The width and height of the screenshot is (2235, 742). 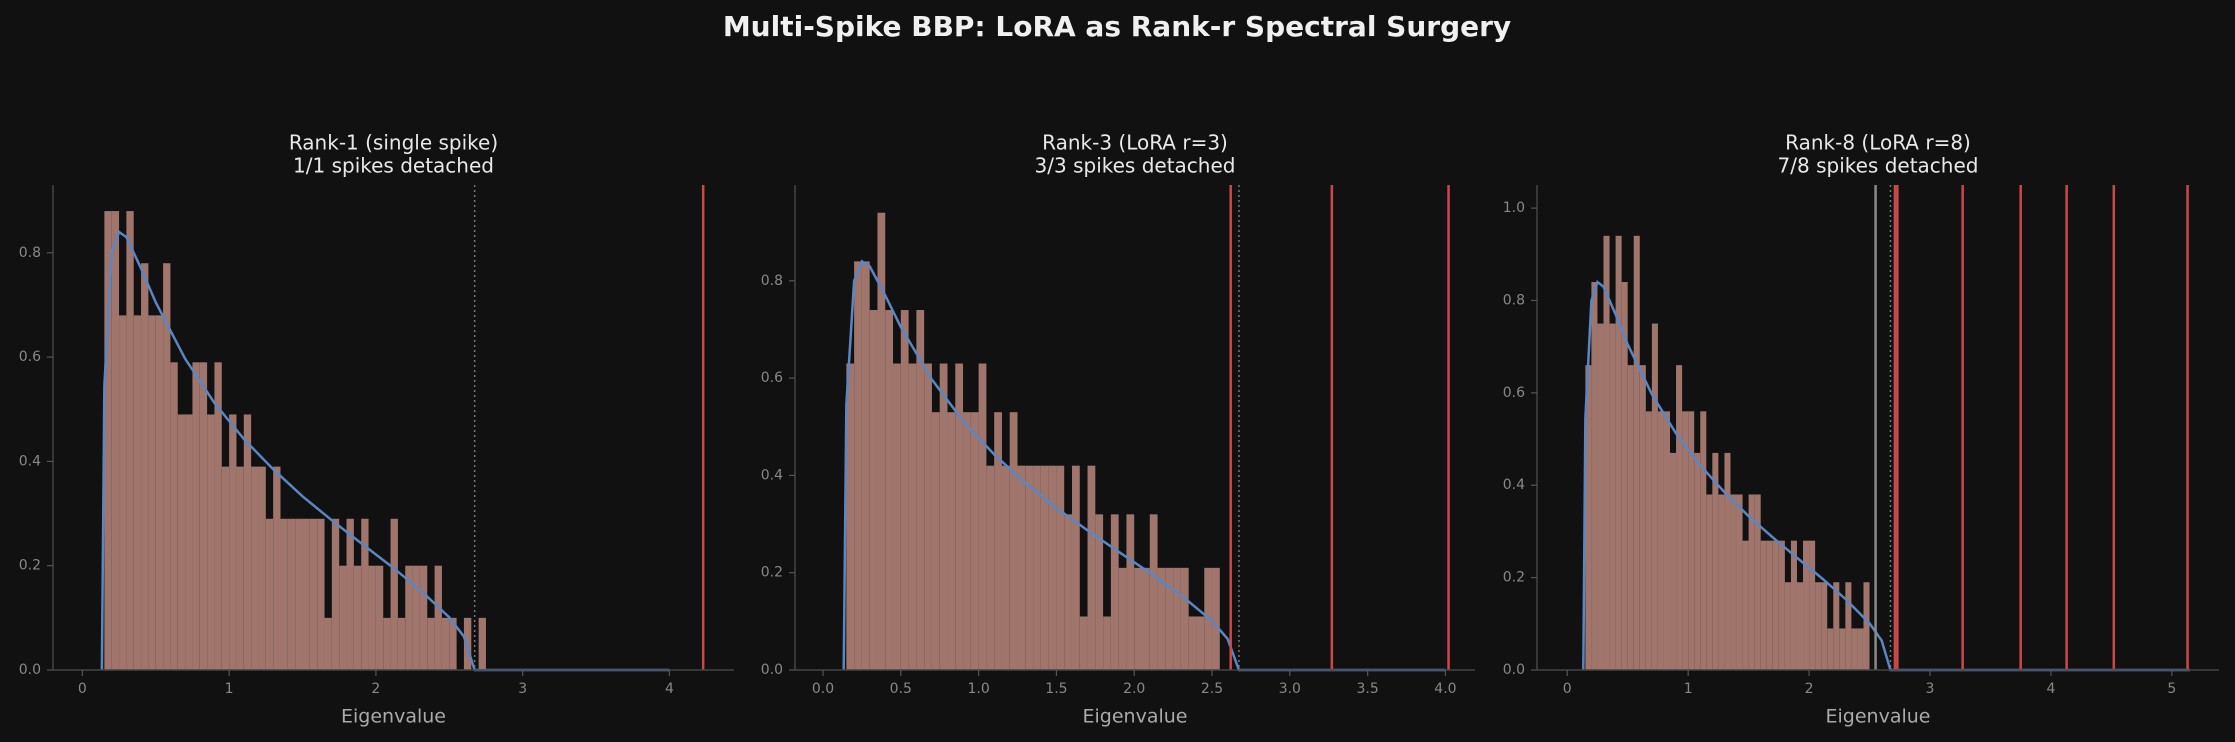 I want to click on x-tick-label: 2.5, so click(x=1212, y=689).